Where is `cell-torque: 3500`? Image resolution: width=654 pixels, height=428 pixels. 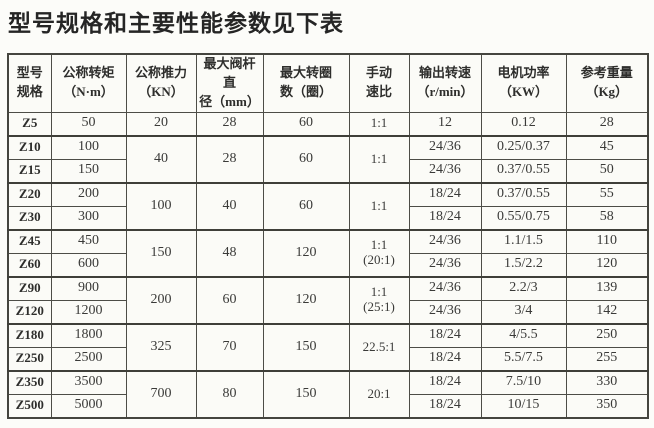 cell-torque: 3500 is located at coordinates (88, 382).